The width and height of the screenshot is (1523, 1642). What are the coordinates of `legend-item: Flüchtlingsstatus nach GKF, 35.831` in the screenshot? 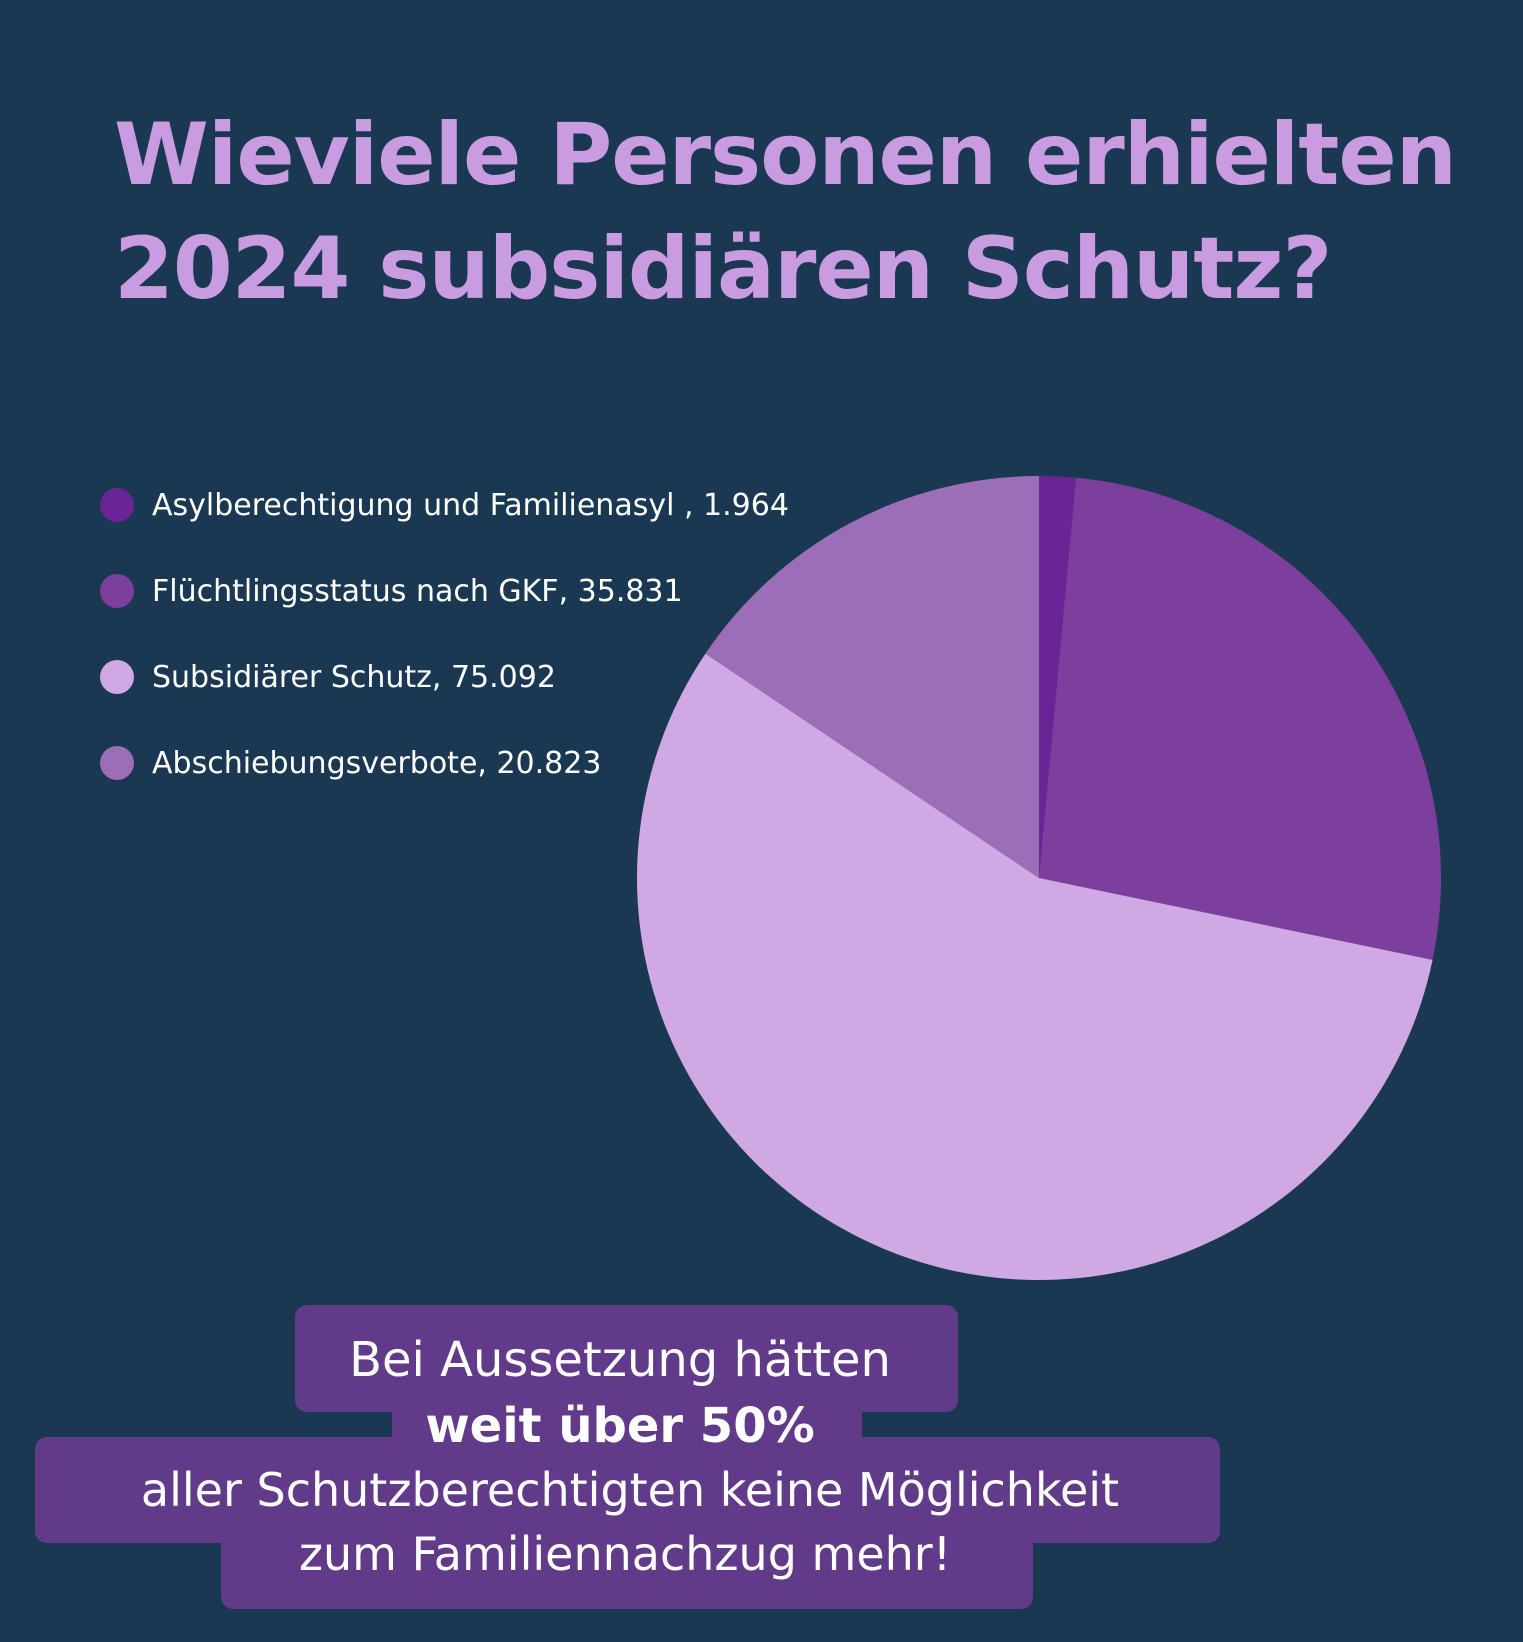 It's located at (444, 591).